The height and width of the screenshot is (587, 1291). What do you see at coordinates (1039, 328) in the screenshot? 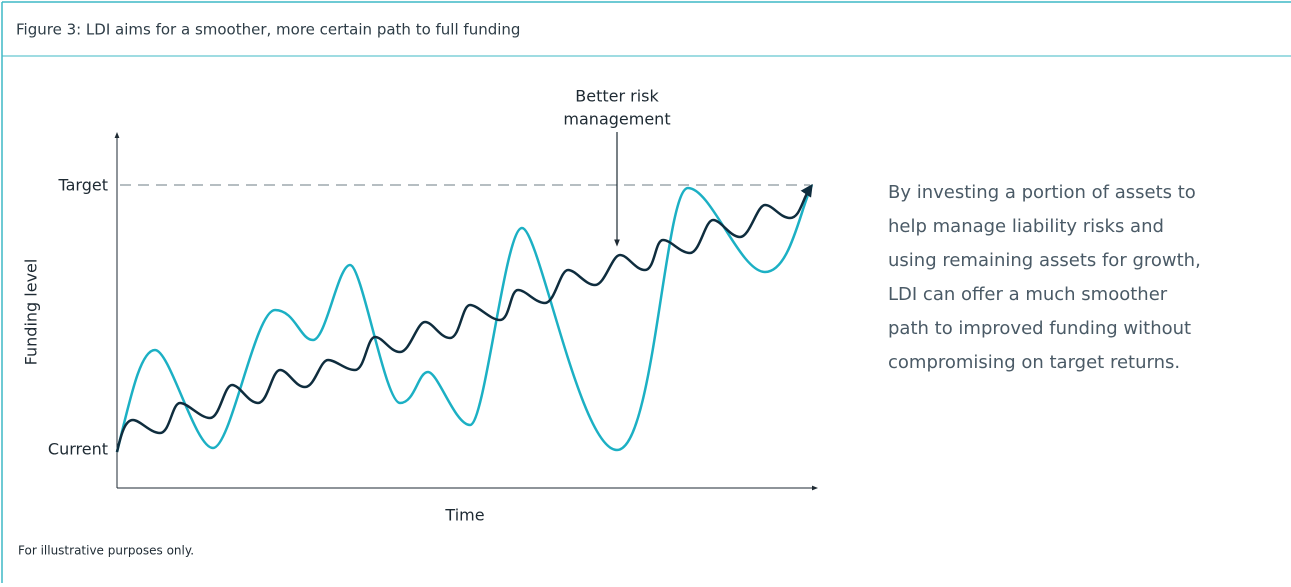
I see `description-line: path to improved funding without` at bounding box center [1039, 328].